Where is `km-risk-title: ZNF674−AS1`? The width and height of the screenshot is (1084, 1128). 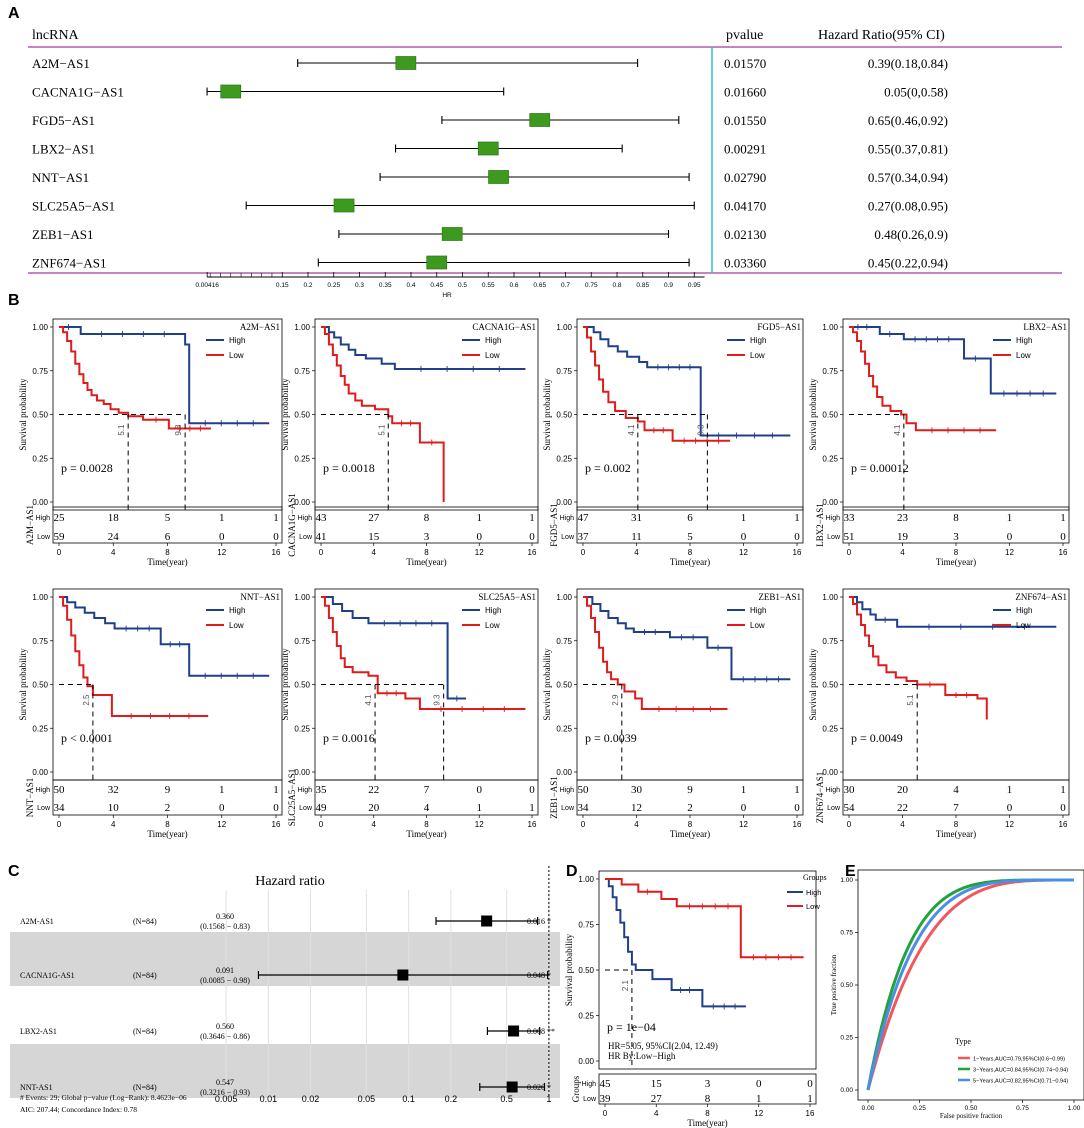 km-risk-title: ZNF674−AS1 is located at coordinates (820, 798).